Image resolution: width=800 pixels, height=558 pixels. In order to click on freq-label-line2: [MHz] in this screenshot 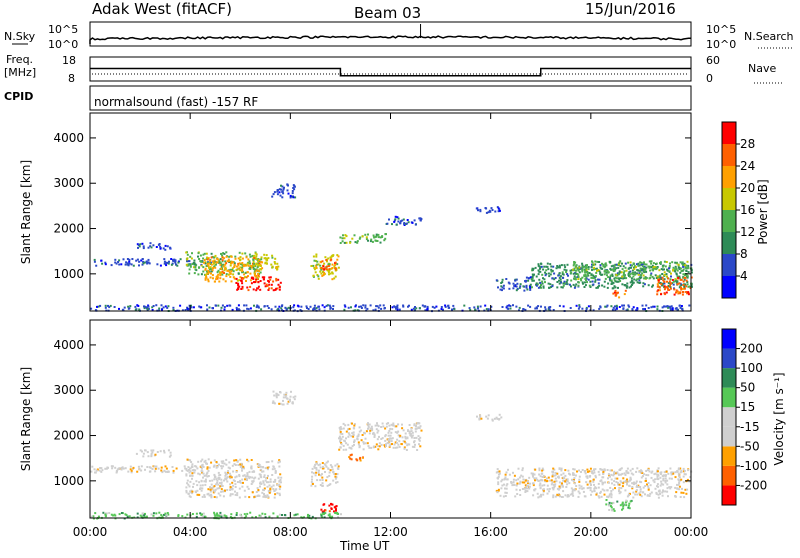, I will do `click(20, 72)`.